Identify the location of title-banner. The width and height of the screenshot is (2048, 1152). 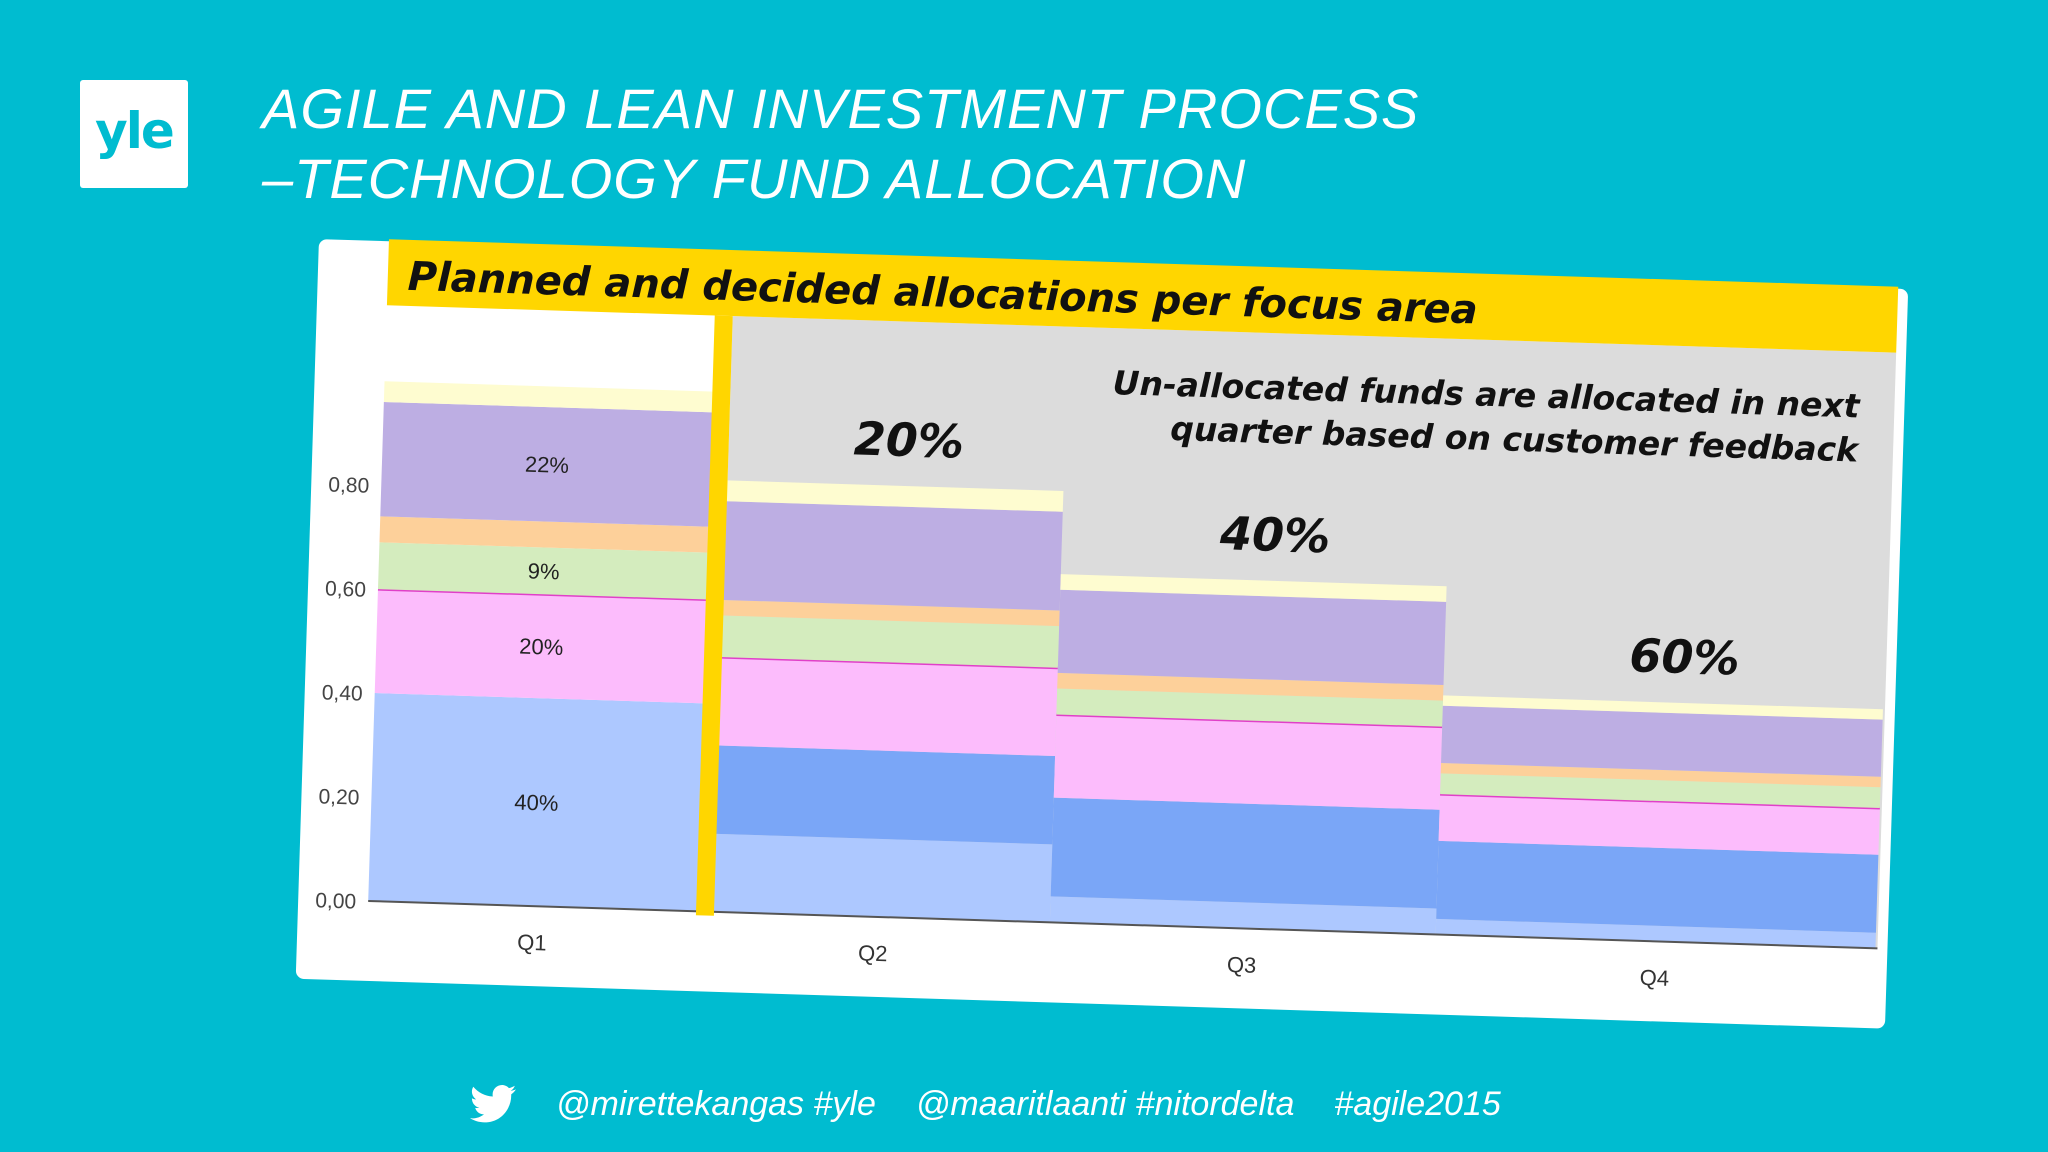
(1142, 296).